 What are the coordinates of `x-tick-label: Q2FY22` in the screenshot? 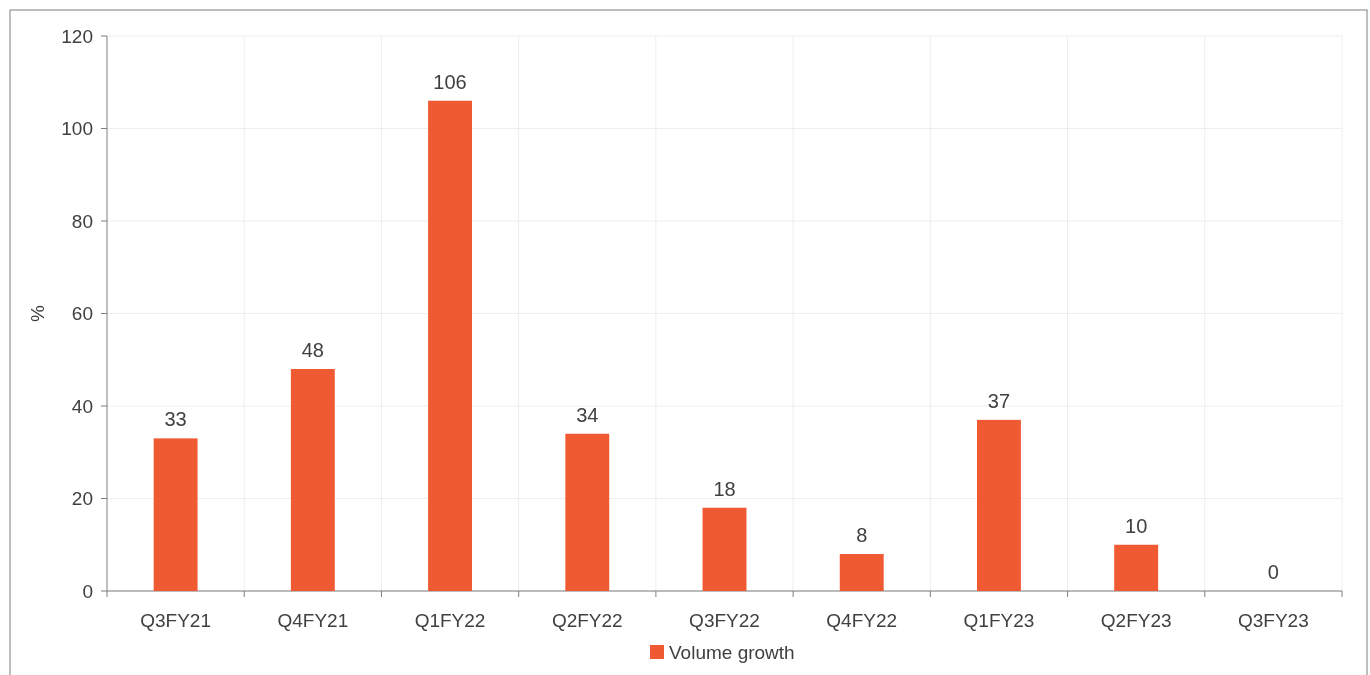 It's located at (587, 620).